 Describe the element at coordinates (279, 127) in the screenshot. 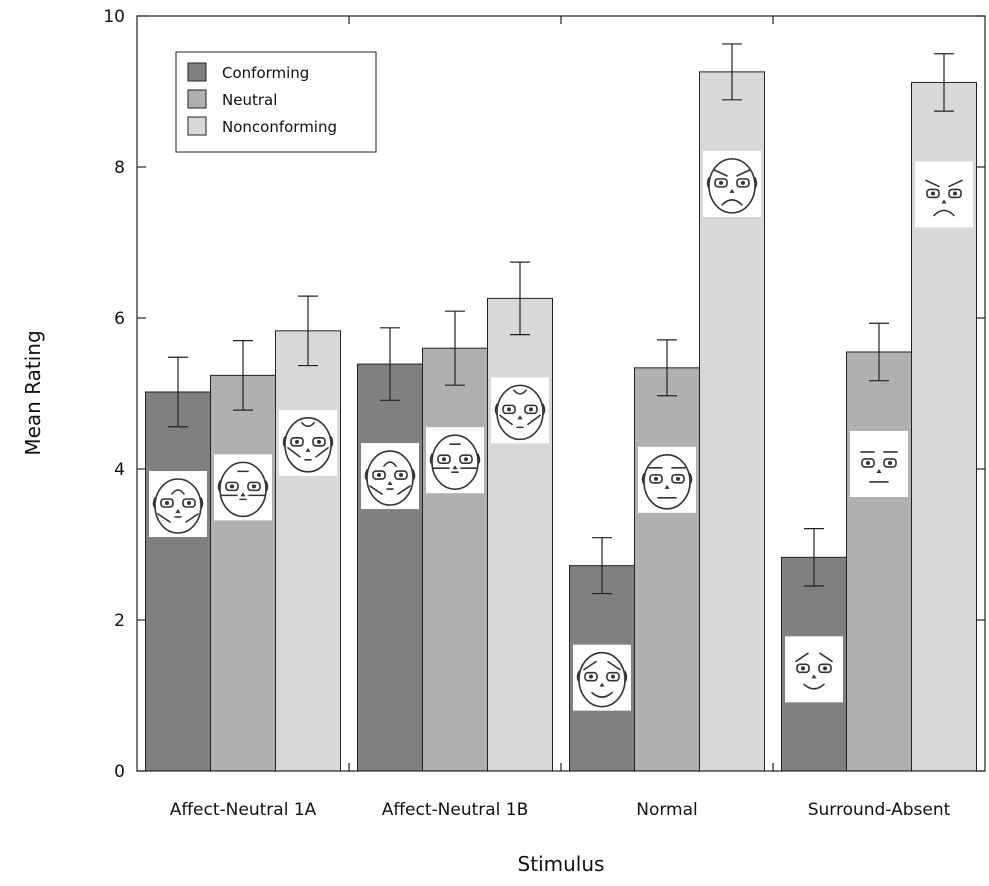

I see `legend-label-nonconforming: Nonconforming` at that location.